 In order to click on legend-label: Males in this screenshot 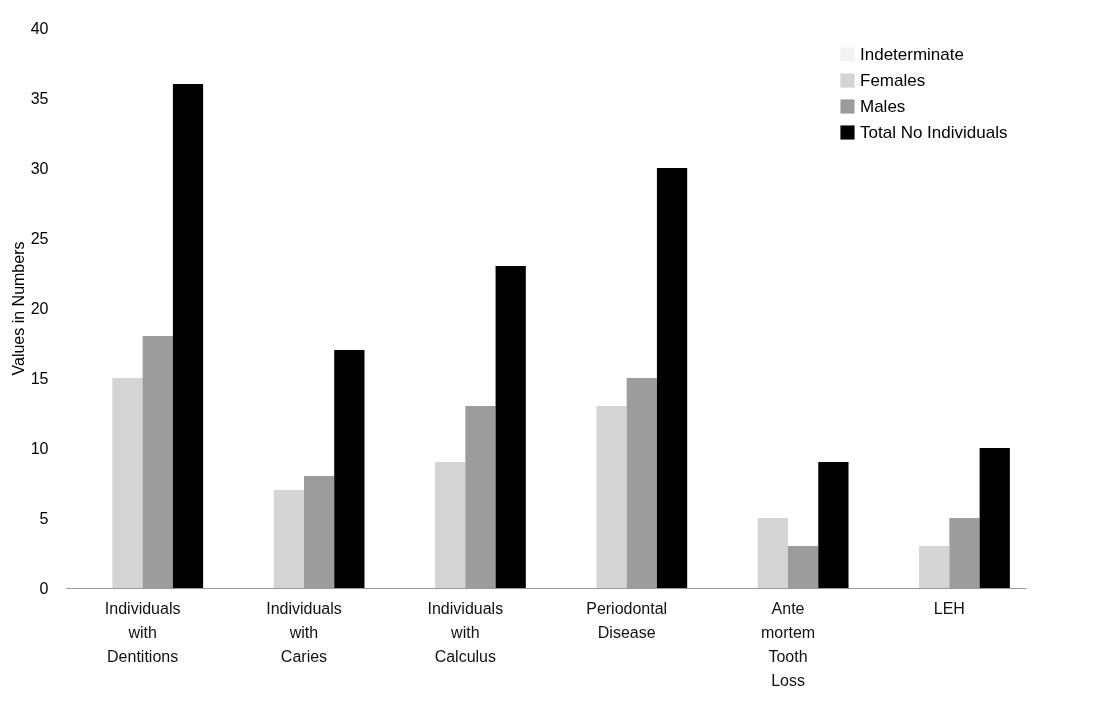, I will do `click(883, 106)`.